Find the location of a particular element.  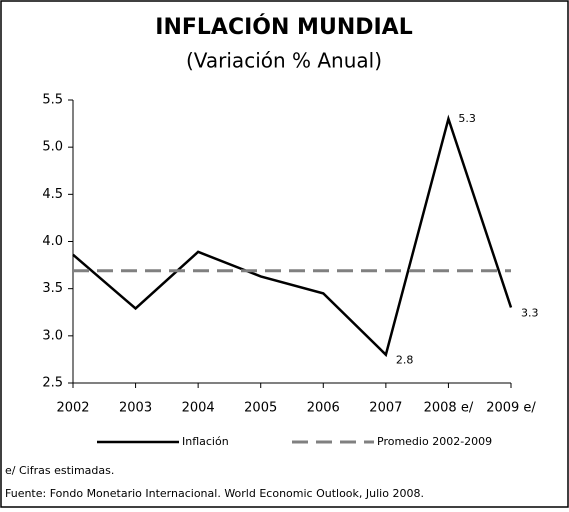

legend-label: Inflación is located at coordinates (205, 441).